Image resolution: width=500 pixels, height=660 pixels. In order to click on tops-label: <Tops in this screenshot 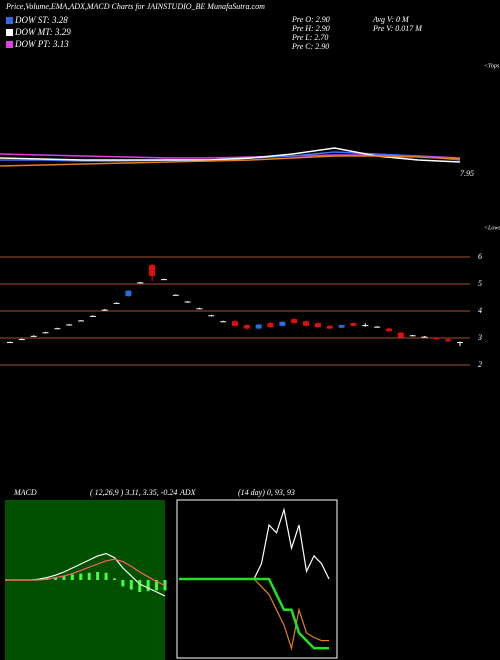, I will do `click(492, 66)`.